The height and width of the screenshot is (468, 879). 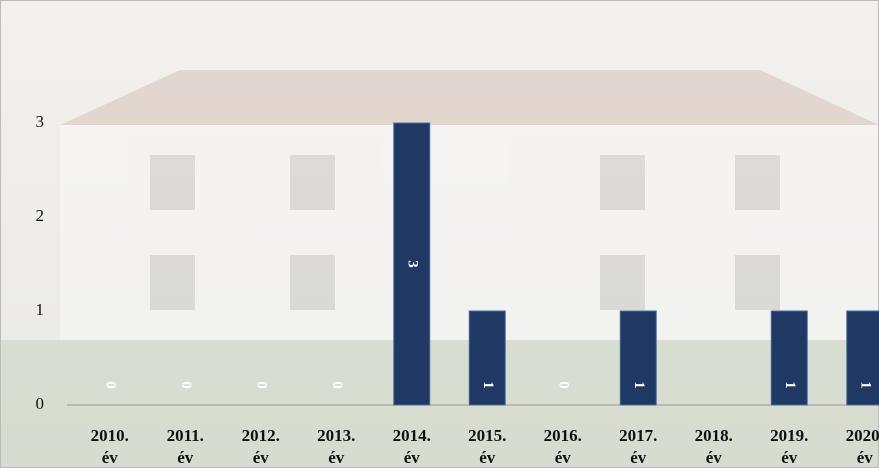 What do you see at coordinates (789, 435) in the screenshot?
I see `x-tick-label: 2019.` at bounding box center [789, 435].